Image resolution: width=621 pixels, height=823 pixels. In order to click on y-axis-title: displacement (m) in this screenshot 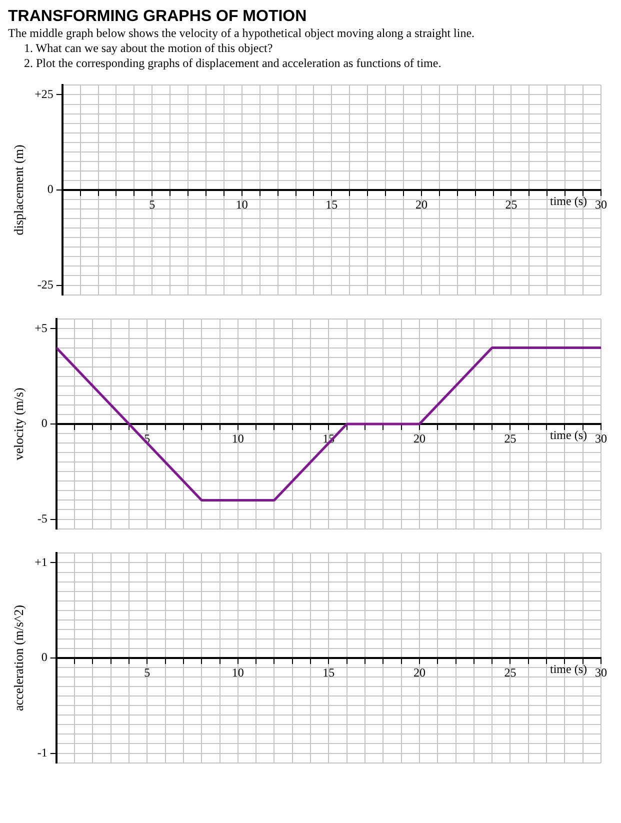, I will do `click(18, 190)`.